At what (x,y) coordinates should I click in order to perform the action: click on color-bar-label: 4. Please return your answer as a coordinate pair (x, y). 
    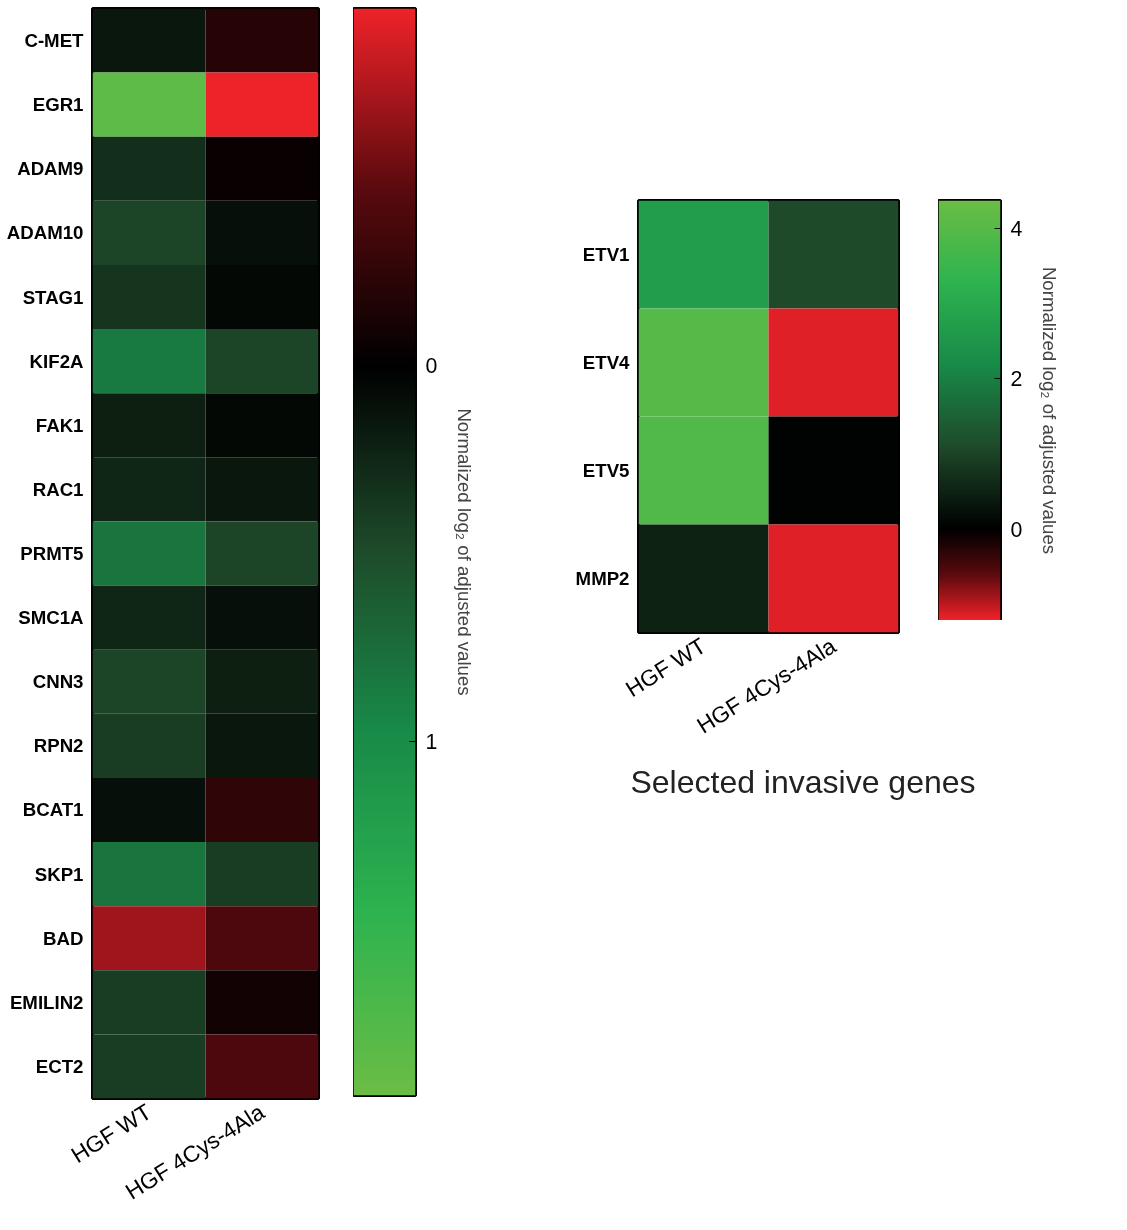
    Looking at the image, I should click on (1016, 228).